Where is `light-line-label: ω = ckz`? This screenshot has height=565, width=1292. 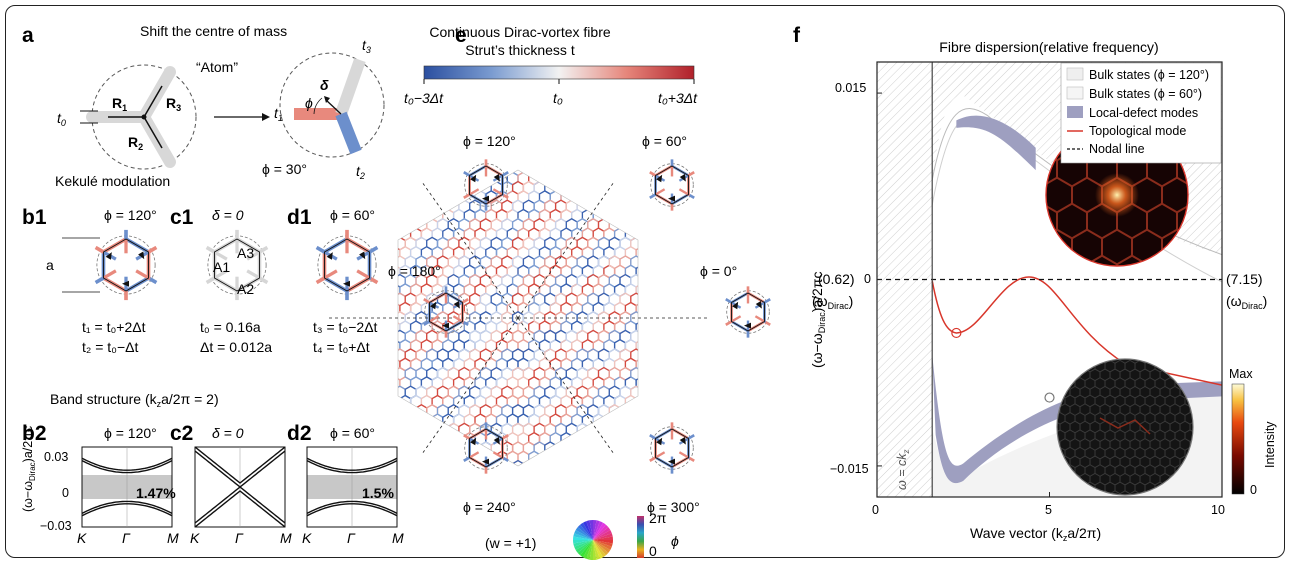
light-line-label: ω = ckz is located at coordinates (903, 470).